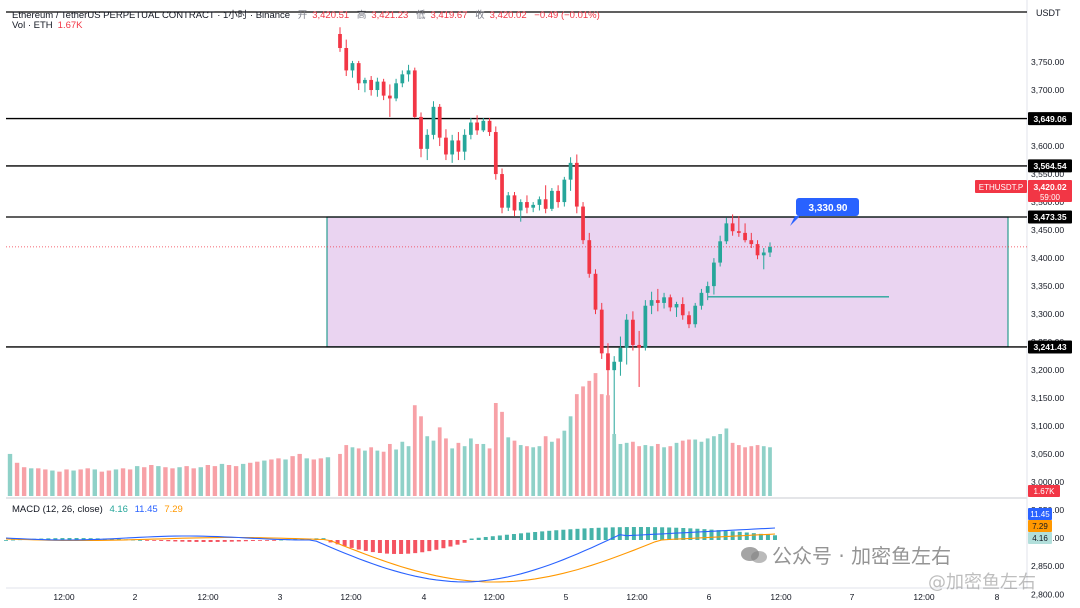 Image resolution: width=1080 pixels, height=608 pixels. Describe the element at coordinates (1047, 258) in the screenshot. I see `price-tick-label: 3,400.00` at that location.